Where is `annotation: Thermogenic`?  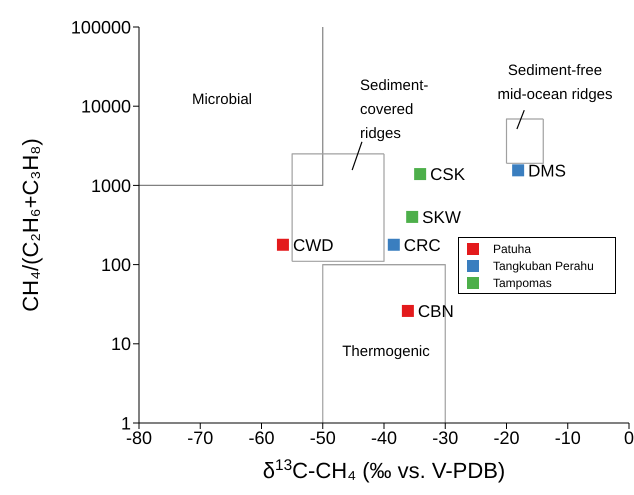 annotation: Thermogenic is located at coordinates (386, 352).